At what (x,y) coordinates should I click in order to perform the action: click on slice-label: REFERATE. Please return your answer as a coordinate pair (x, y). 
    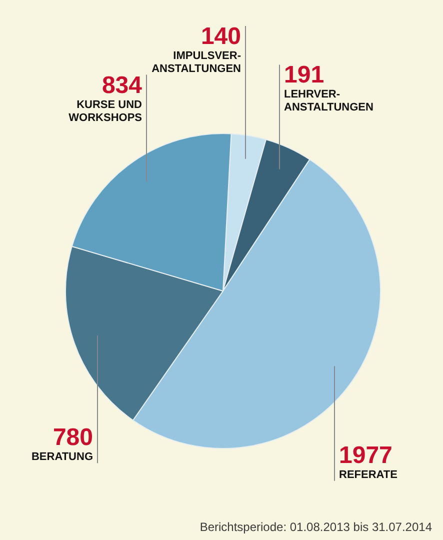
    Looking at the image, I should click on (368, 474).